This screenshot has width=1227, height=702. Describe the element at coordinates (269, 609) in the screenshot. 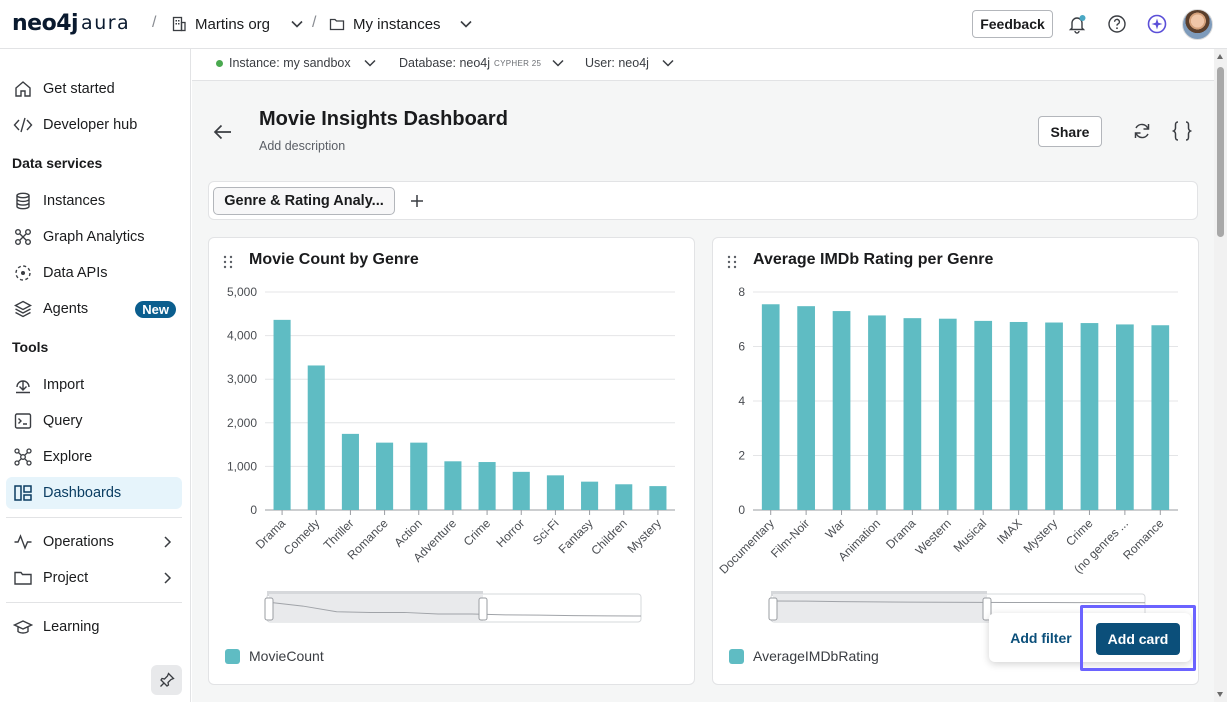

I see `zoom-slider-handle-left` at that location.